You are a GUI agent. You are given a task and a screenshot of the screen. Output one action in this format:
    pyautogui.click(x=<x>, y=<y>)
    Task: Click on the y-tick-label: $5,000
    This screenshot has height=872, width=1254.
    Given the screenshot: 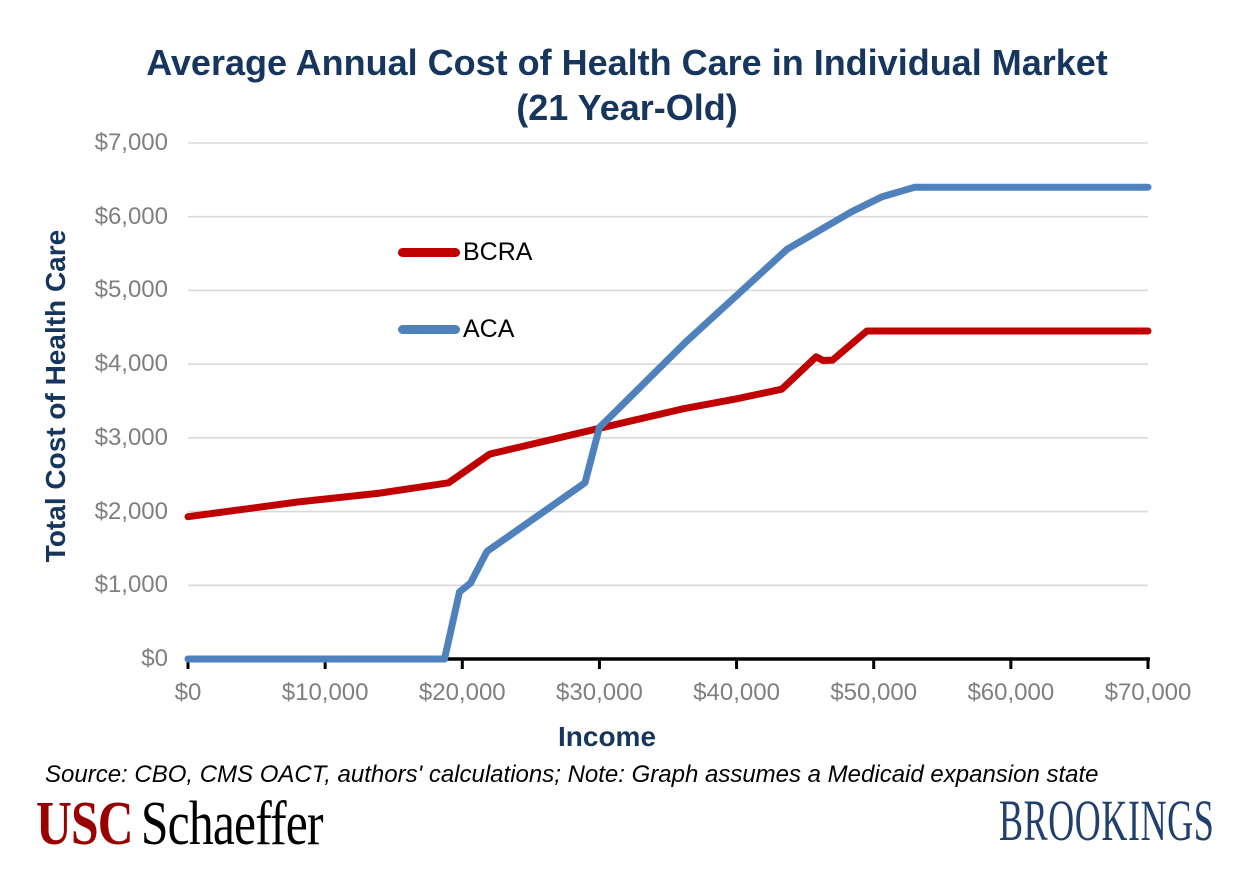 What is the action you would take?
    pyautogui.click(x=131, y=290)
    